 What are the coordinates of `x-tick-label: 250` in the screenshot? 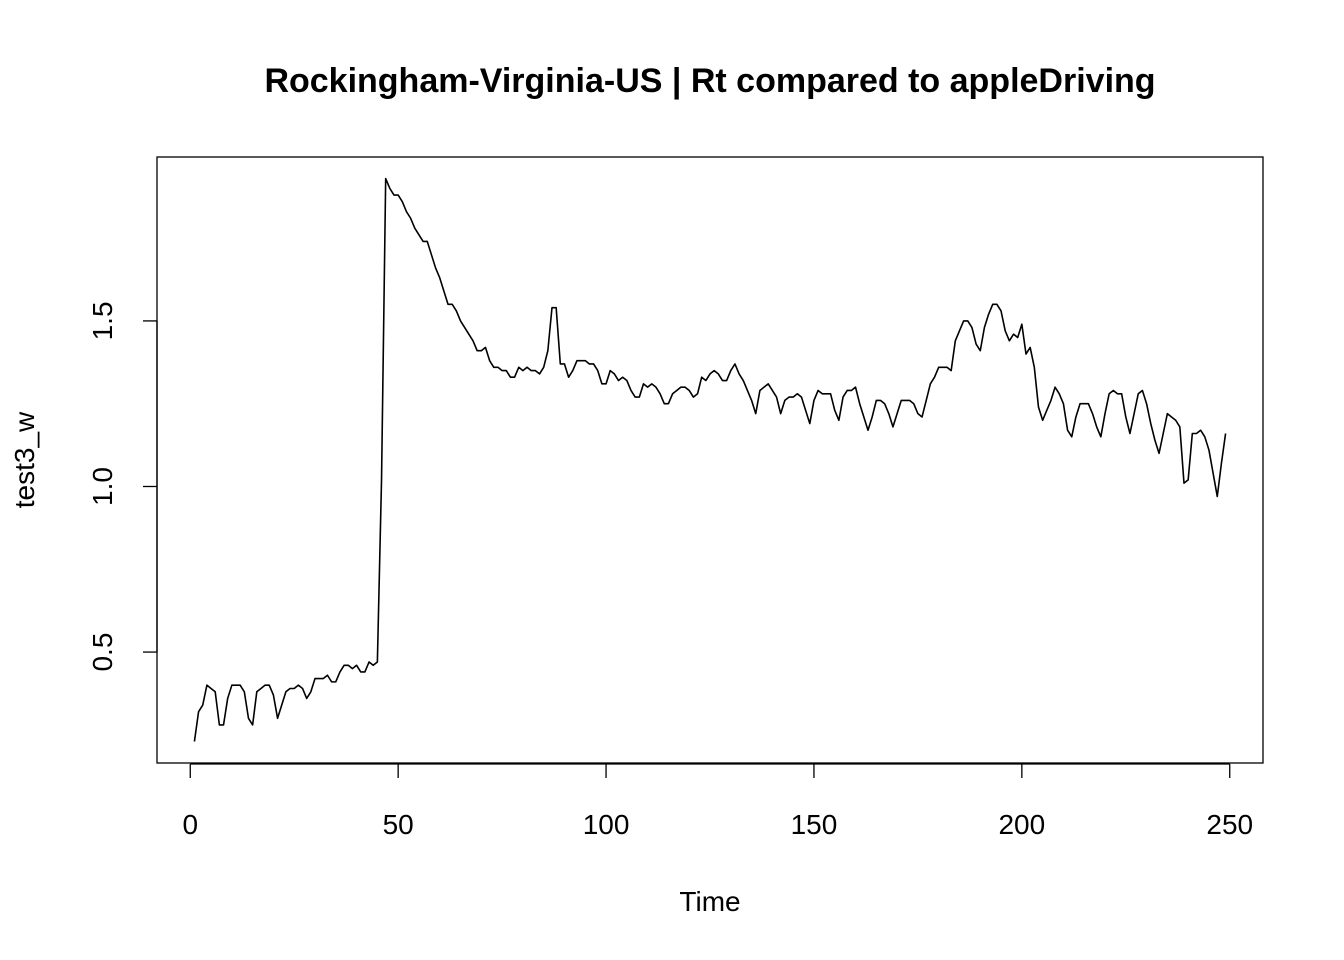 It's located at (1229, 824).